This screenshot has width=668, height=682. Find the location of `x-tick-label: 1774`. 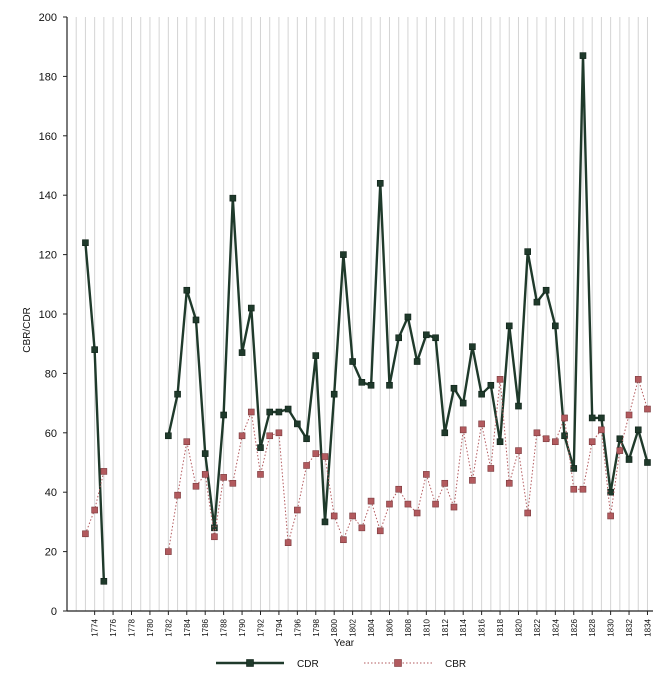

x-tick-label: 1774 is located at coordinates (95, 627).